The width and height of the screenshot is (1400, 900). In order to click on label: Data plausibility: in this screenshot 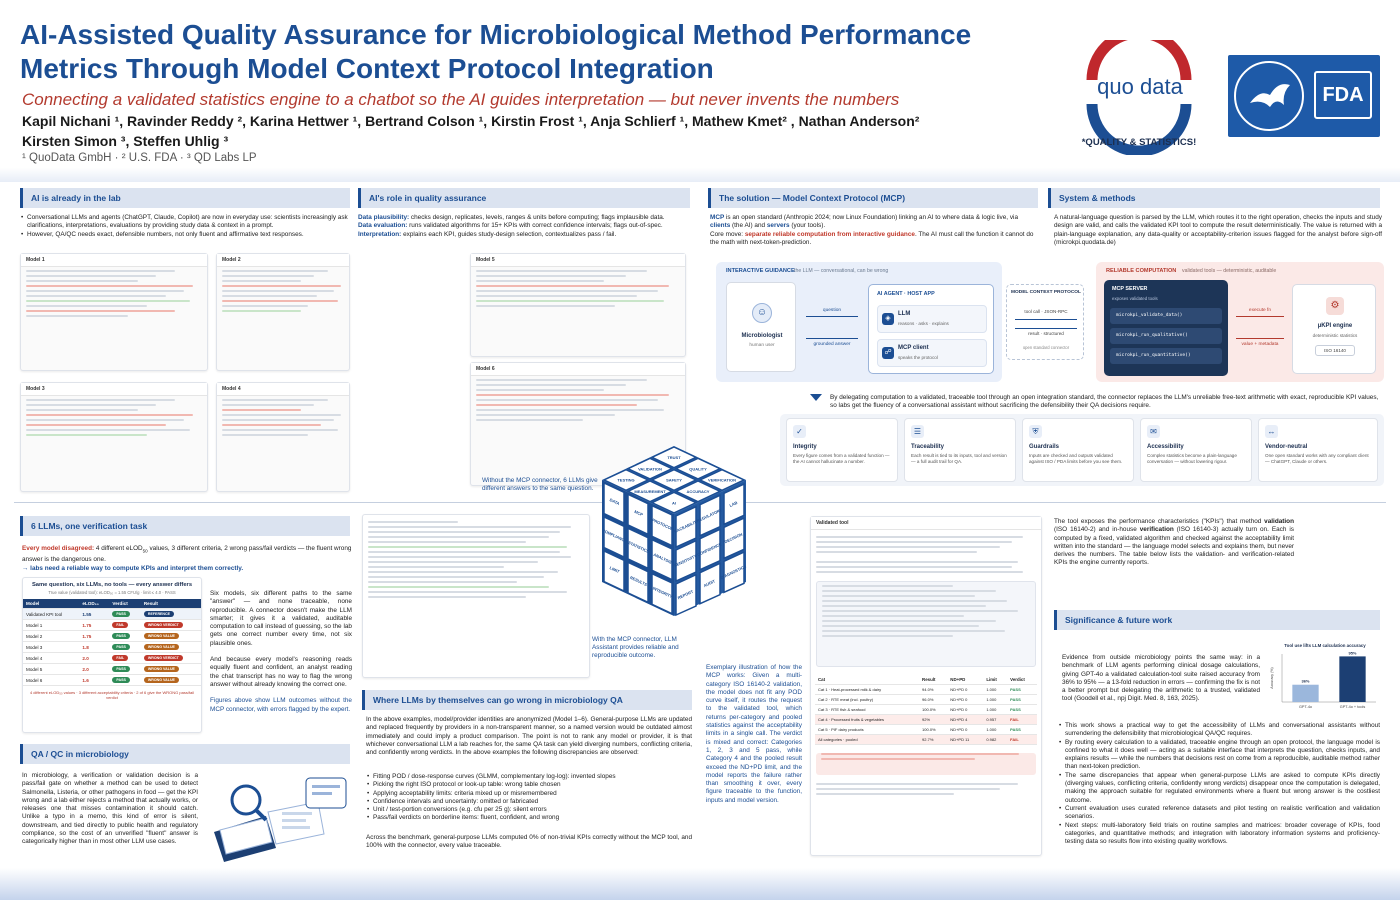, I will do `click(384, 217)`.